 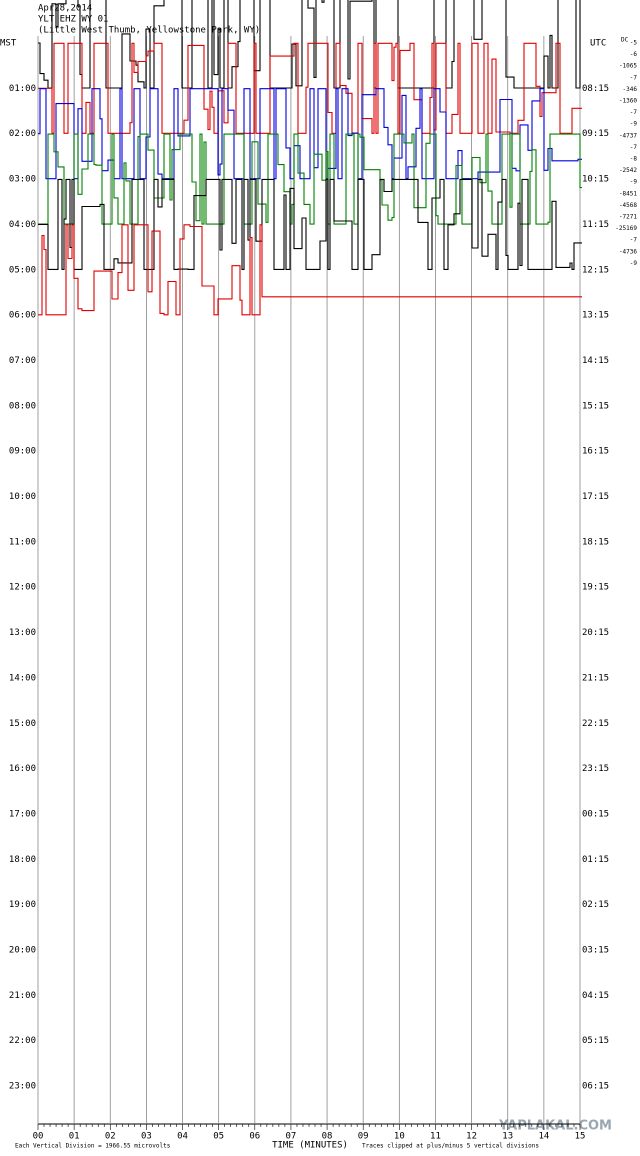 What do you see at coordinates (555, 1126) in the screenshot?
I see `watermark: YAPLAKAL.COM` at bounding box center [555, 1126].